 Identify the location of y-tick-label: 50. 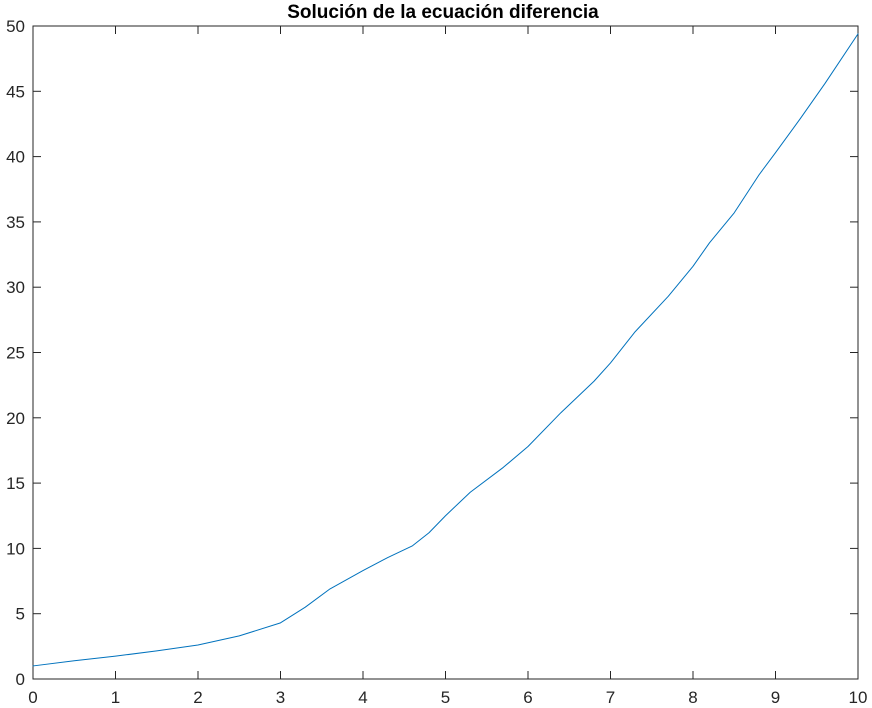
(15, 26).